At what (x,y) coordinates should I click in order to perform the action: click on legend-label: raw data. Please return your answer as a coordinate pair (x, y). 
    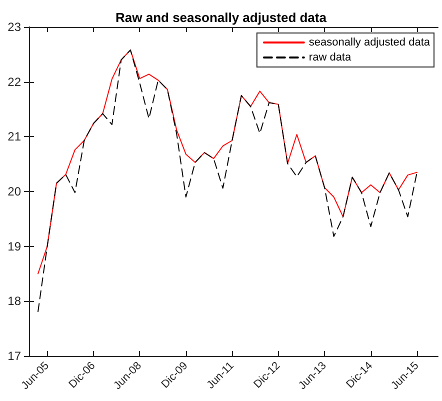
    Looking at the image, I should click on (330, 58).